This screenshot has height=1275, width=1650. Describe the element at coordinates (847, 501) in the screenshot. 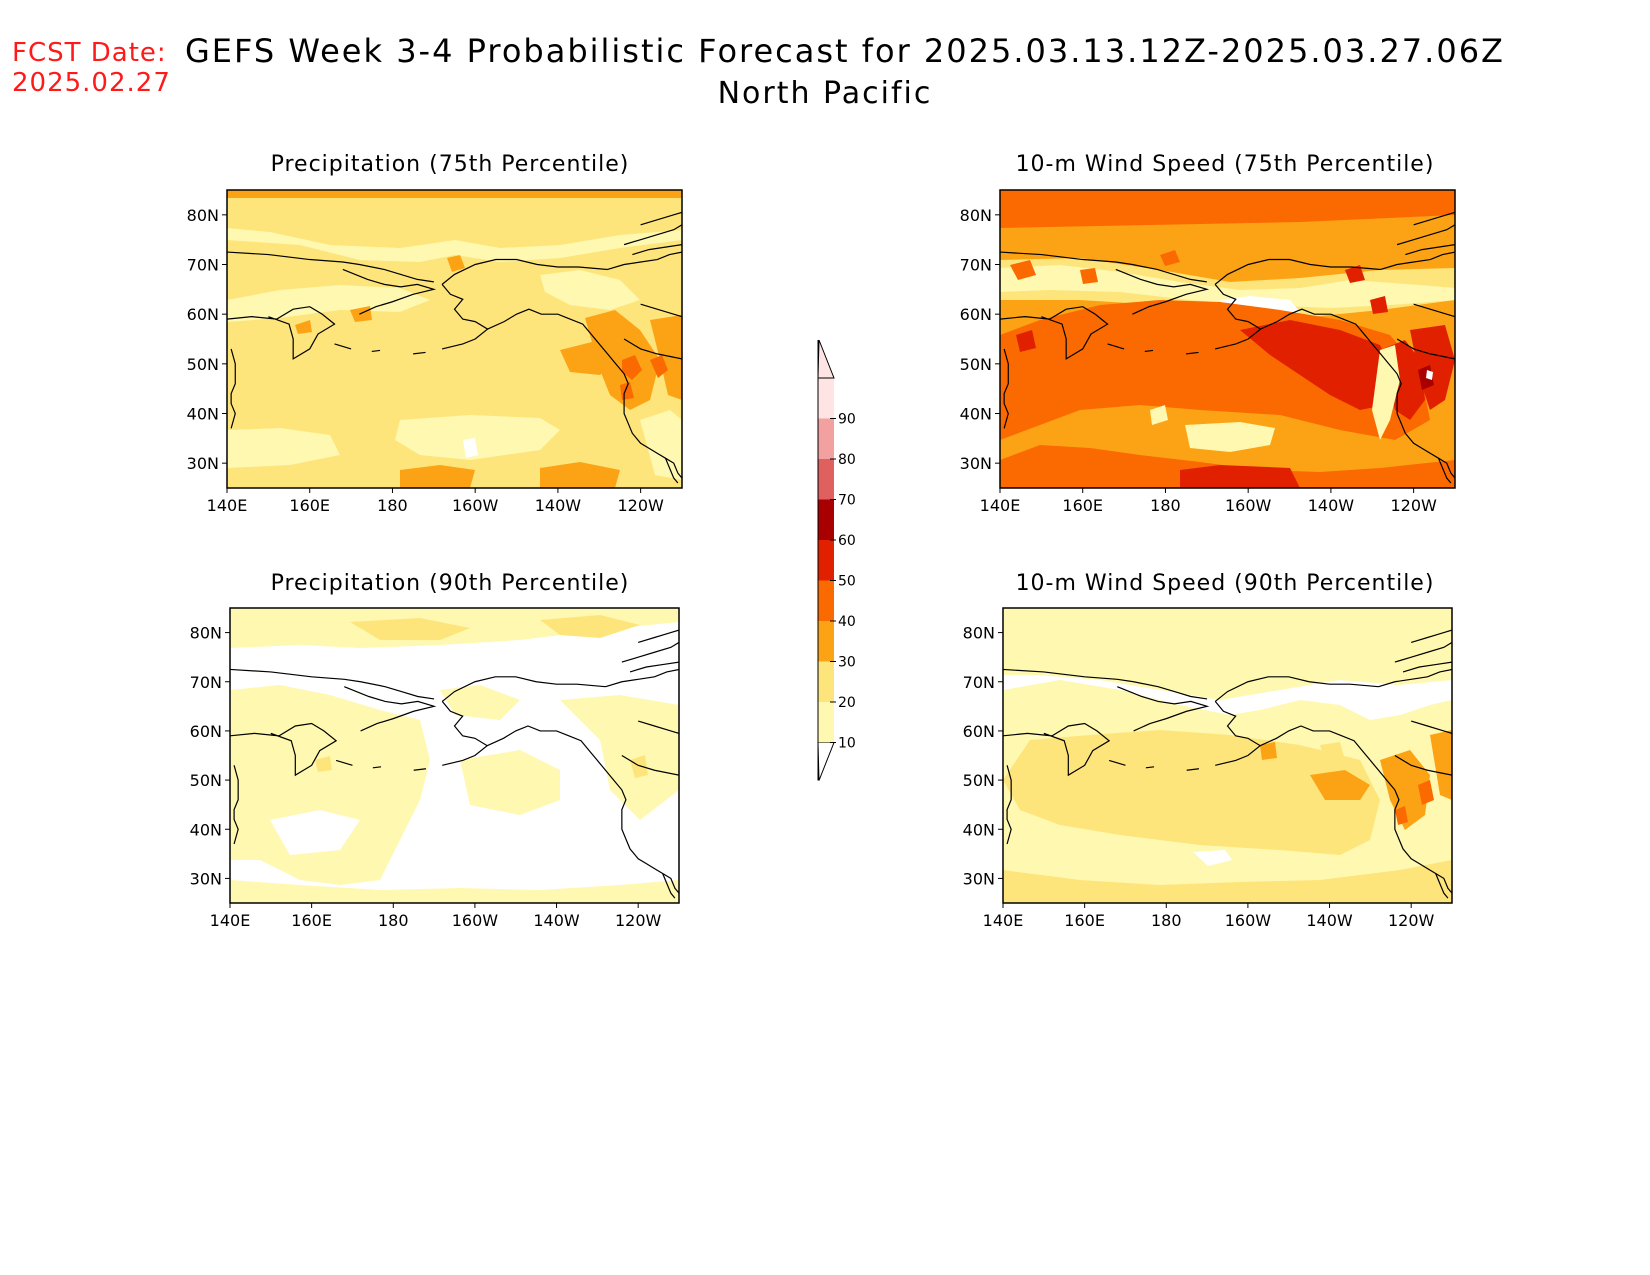

I see `colorbar-label: 70` at that location.